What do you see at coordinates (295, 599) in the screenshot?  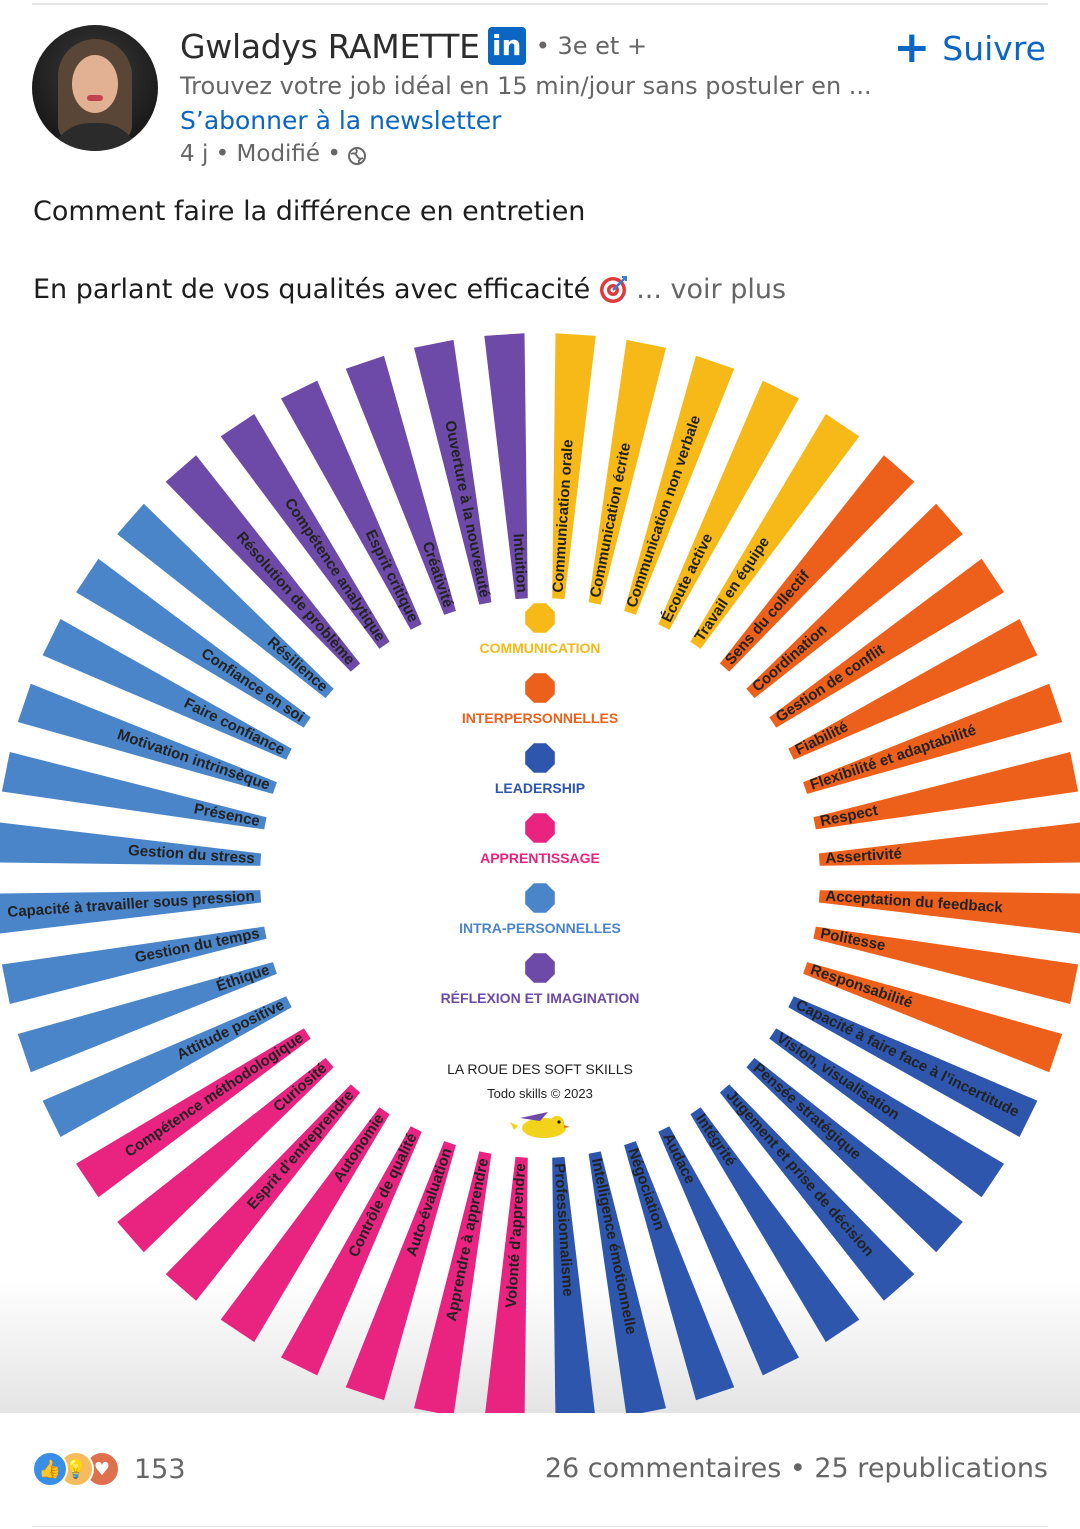 I see `wheel-spoke-label: Résolution de problème` at bounding box center [295, 599].